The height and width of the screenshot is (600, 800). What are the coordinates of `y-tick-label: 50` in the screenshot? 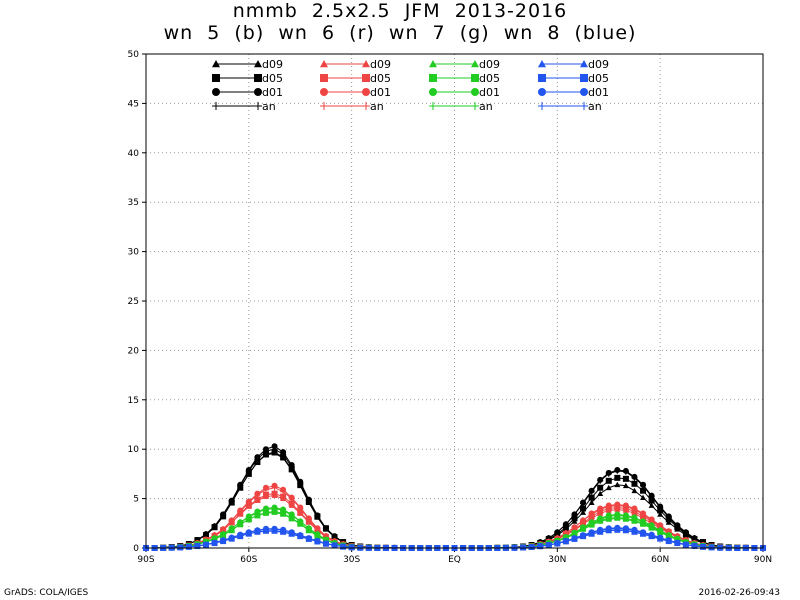 It's located at (134, 55).